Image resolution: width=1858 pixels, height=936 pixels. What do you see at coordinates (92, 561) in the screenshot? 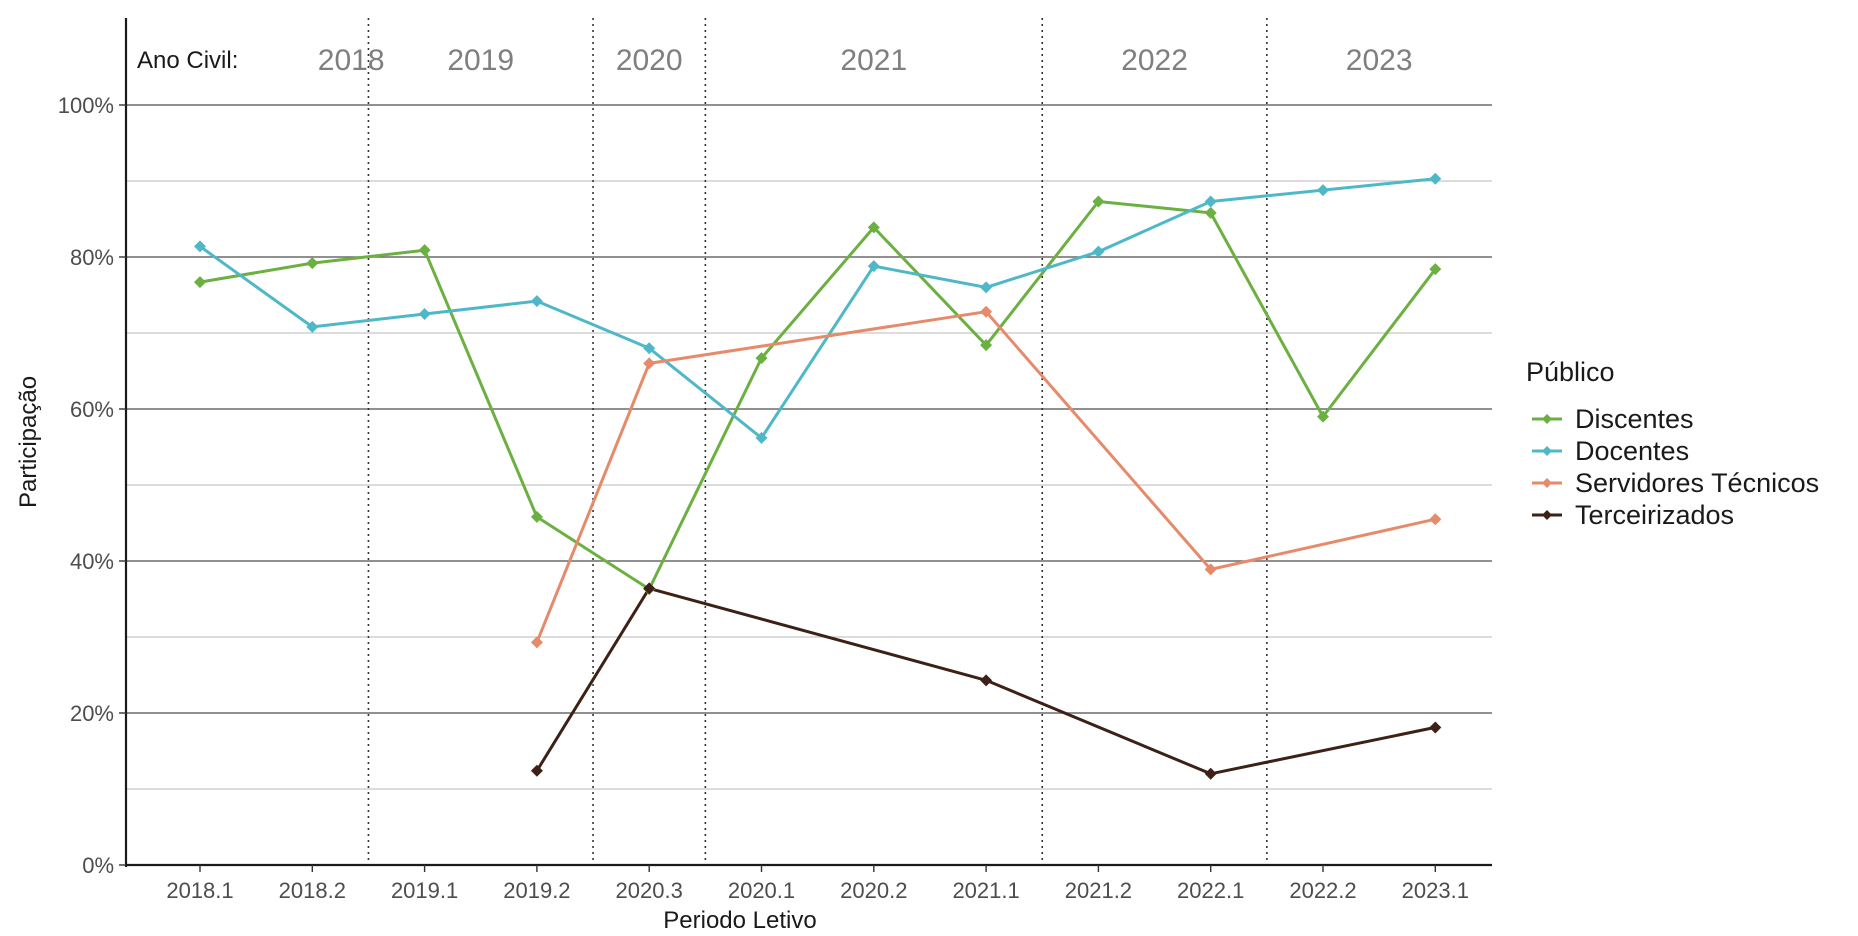
I see `y-tick-label: 40%` at bounding box center [92, 561].